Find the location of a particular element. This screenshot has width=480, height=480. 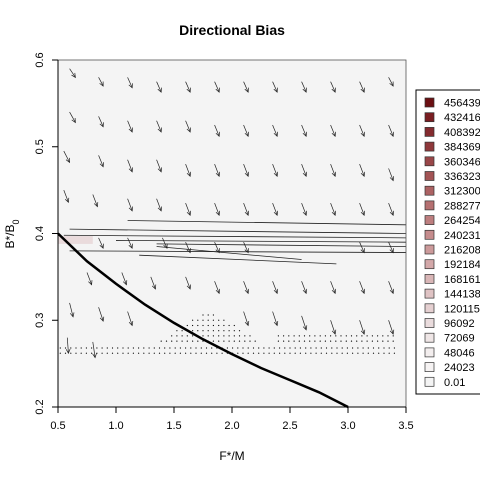

legend-label: 456439 is located at coordinates (462, 104).